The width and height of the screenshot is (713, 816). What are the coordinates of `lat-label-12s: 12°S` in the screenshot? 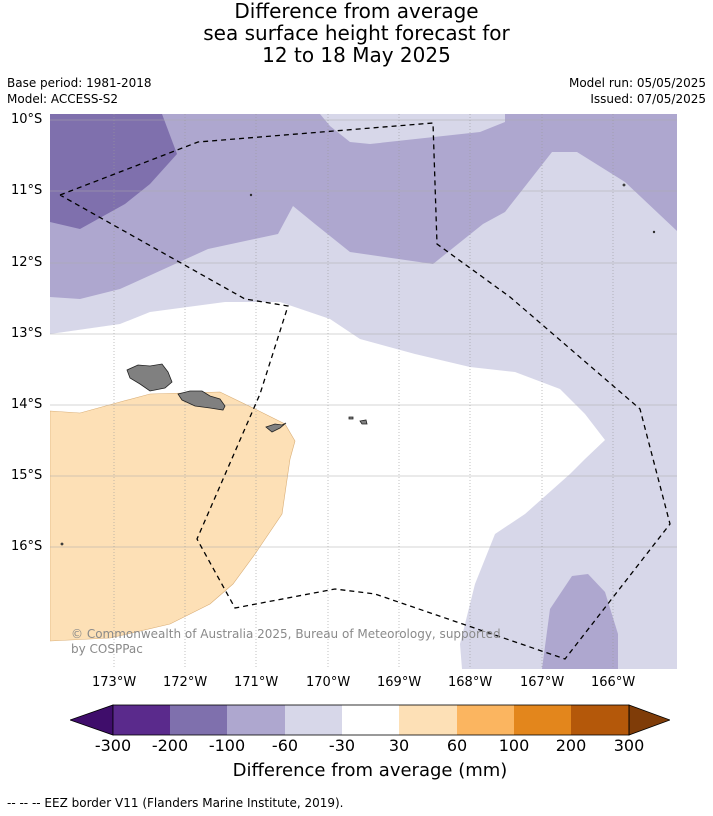 It's located at (27, 262).